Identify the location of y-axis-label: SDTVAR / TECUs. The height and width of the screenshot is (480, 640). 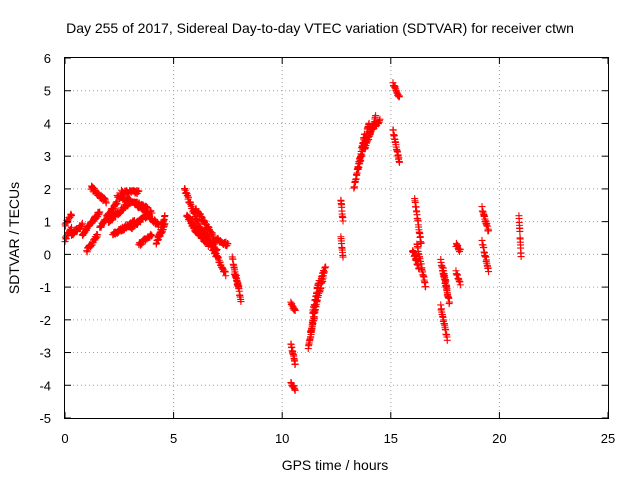
(14, 238).